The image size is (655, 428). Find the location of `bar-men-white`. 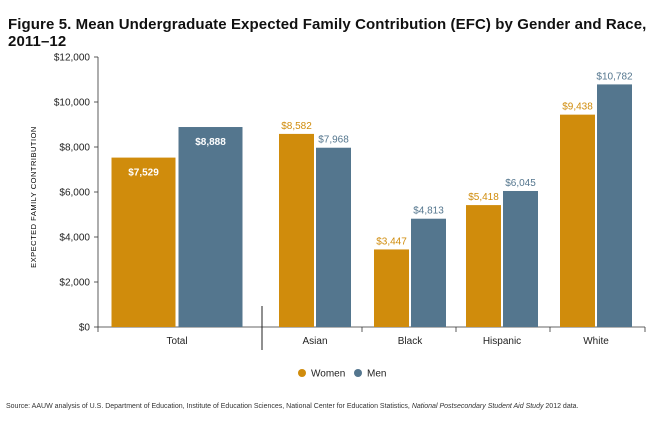

bar-men-white is located at coordinates (614, 205).